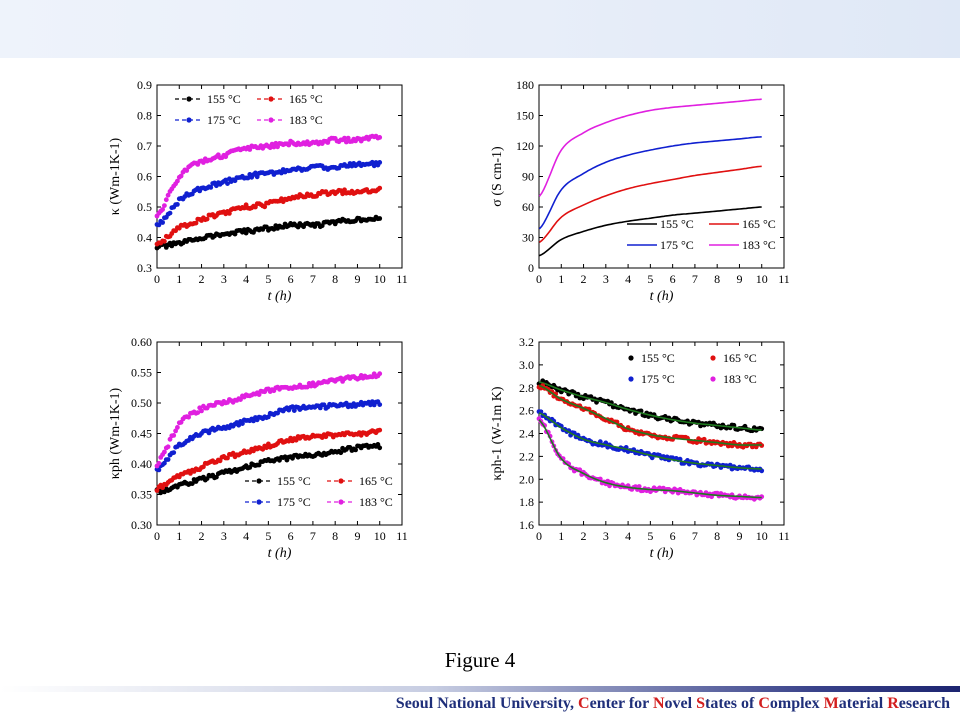 This screenshot has height=720, width=960. What do you see at coordinates (144, 146) in the screenshot?
I see `y-tick-label: 0.7` at bounding box center [144, 146].